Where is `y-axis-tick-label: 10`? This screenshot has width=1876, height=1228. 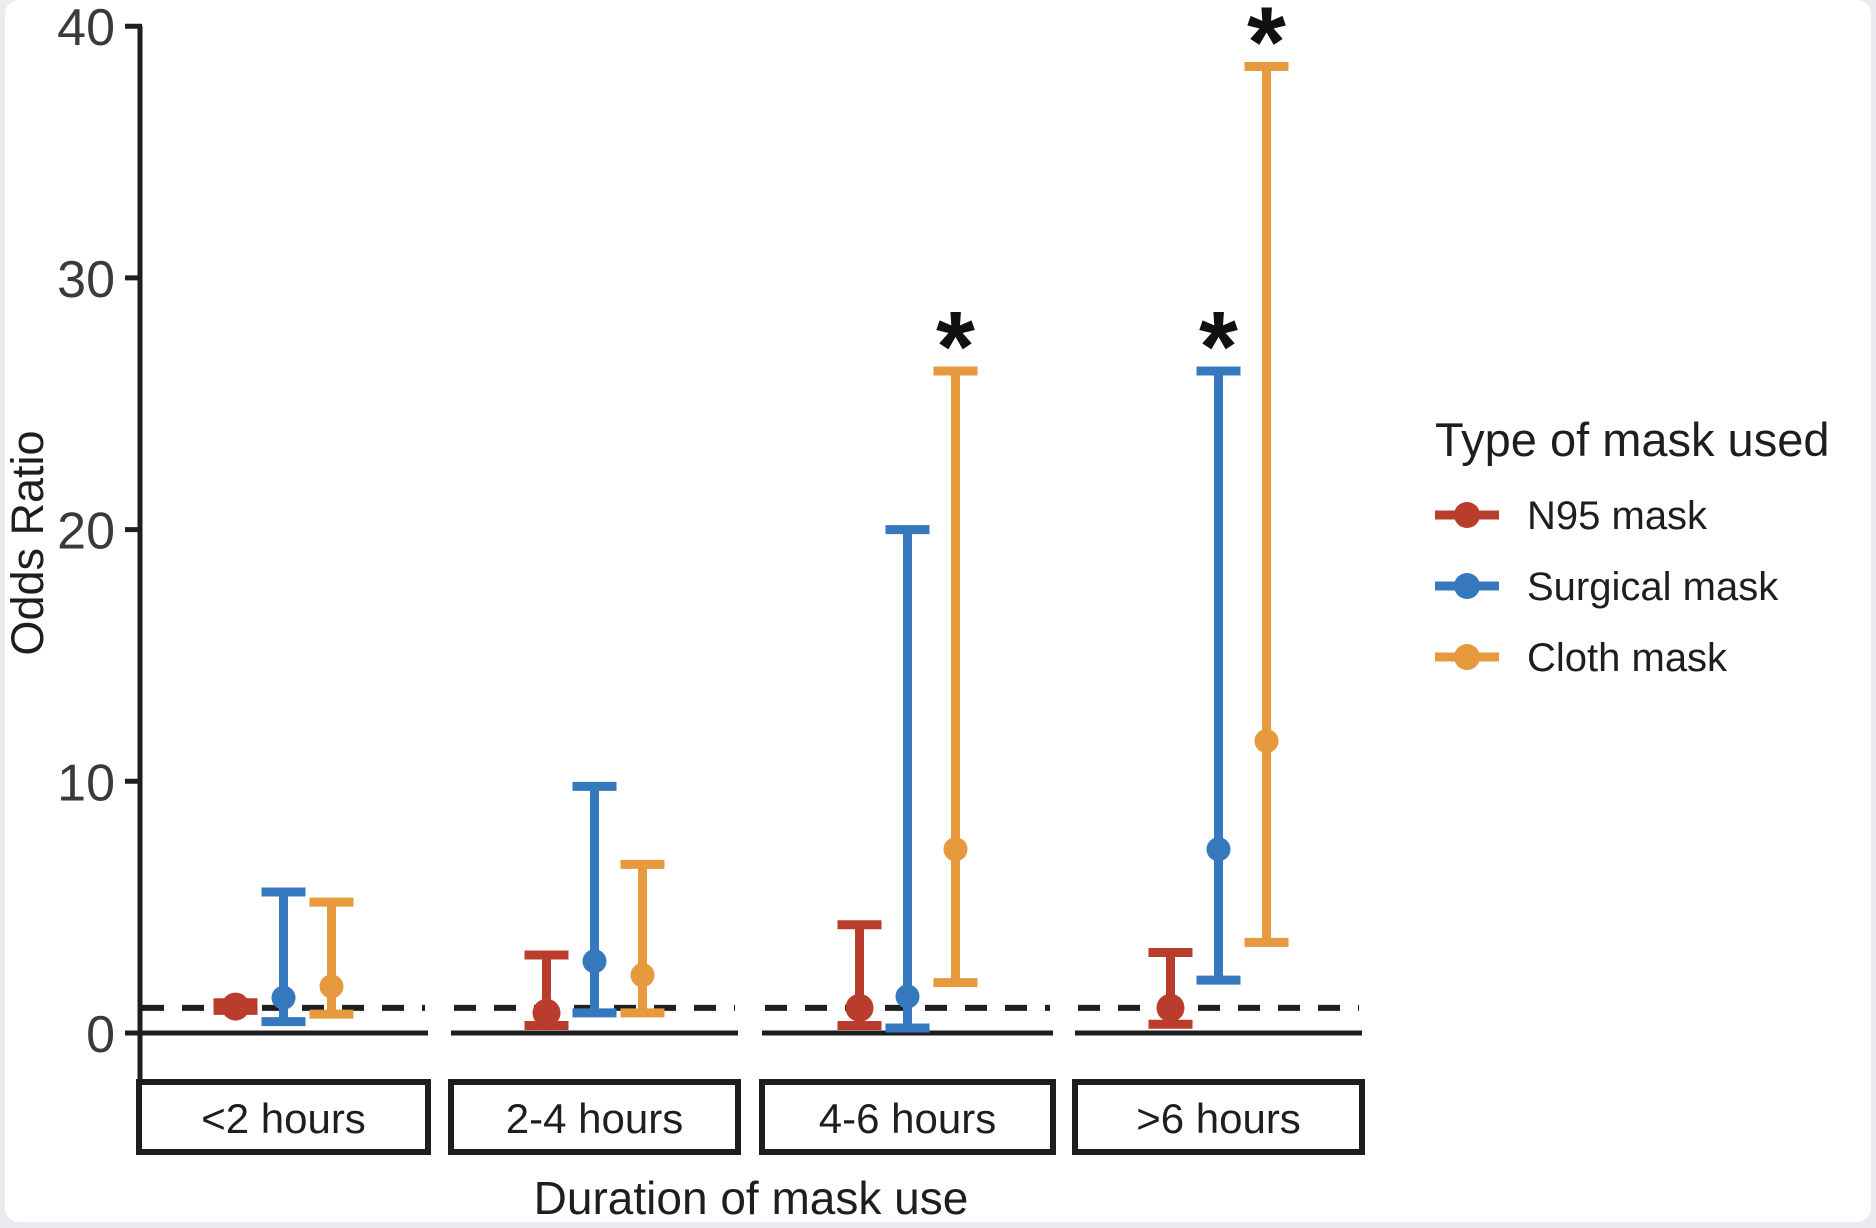 y-axis-tick-label: 10 is located at coordinates (86, 783).